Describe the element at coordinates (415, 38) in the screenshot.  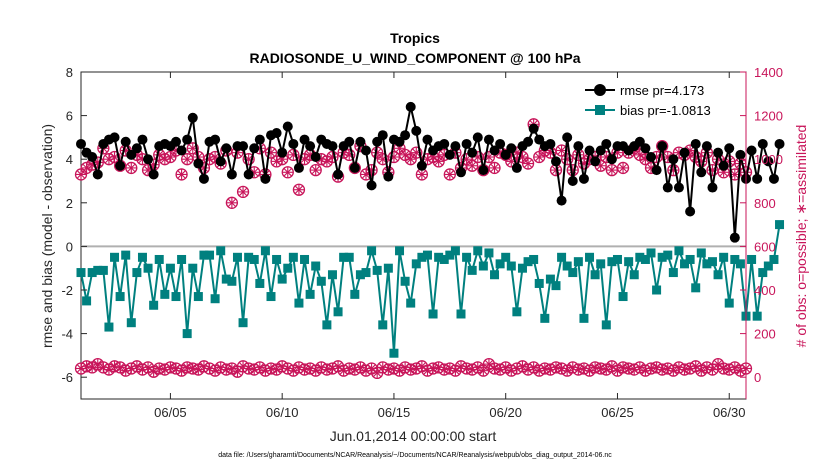
I see `chart-title: Tropics` at that location.